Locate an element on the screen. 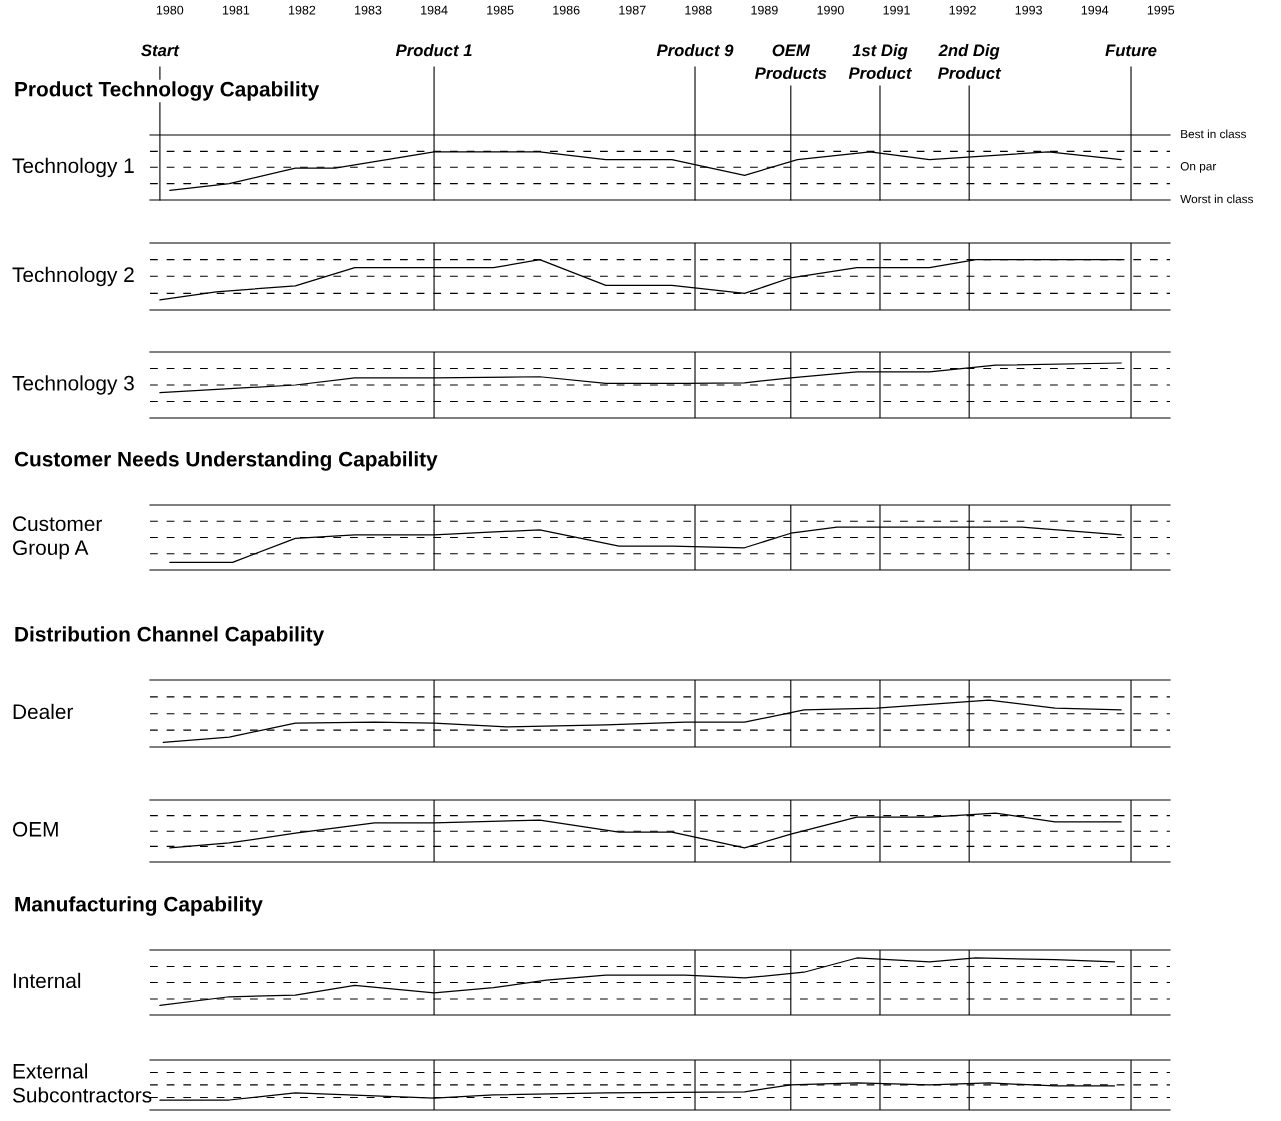 This screenshot has height=1121, width=1281. y-axis-title: Technology 2 is located at coordinates (73, 276).